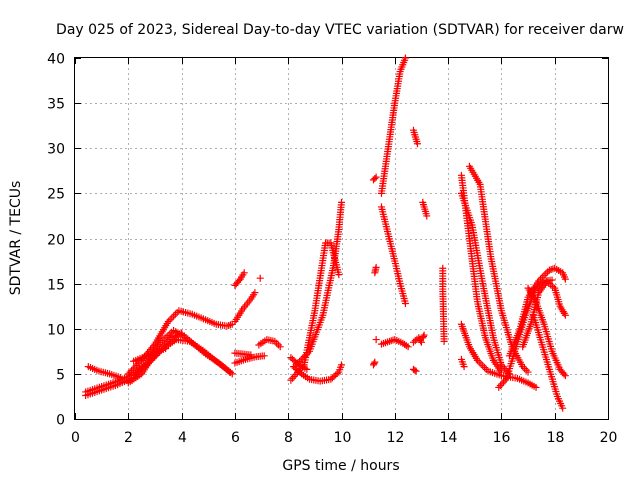 This screenshot has width=640, height=480. I want to click on x-tick-label: 2, so click(128, 438).